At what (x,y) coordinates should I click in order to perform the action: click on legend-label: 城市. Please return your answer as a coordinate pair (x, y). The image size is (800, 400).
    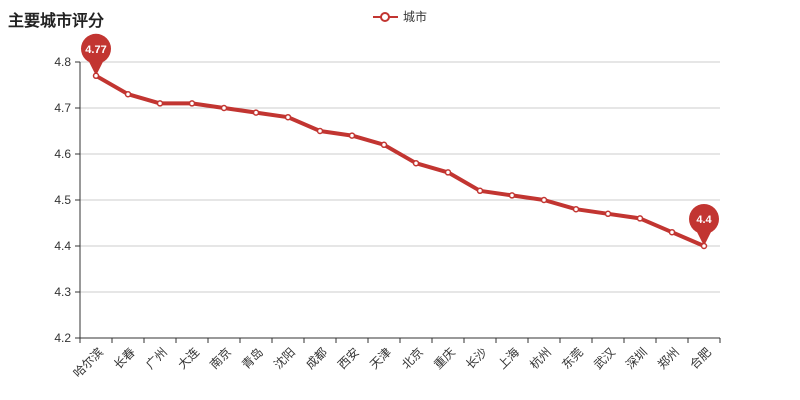
    Looking at the image, I should click on (415, 17).